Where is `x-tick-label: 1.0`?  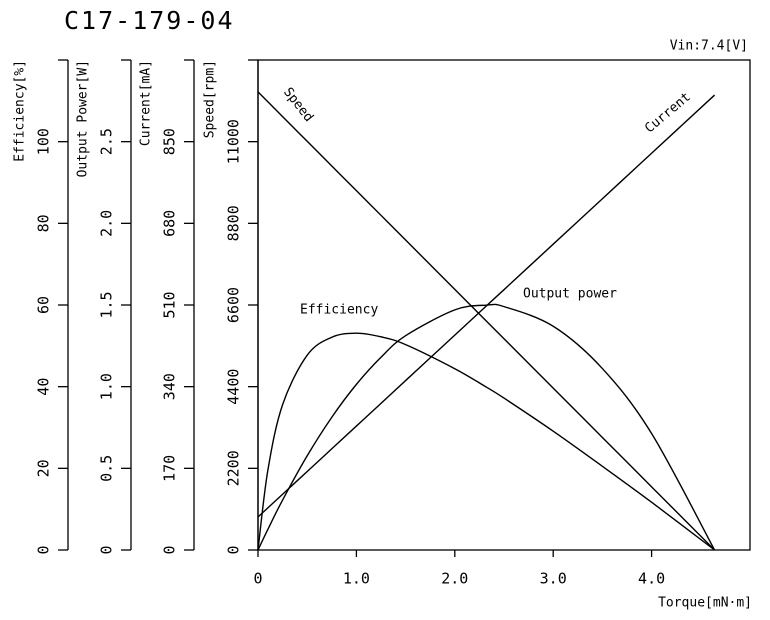 x-tick-label: 1.0 is located at coordinates (356, 579).